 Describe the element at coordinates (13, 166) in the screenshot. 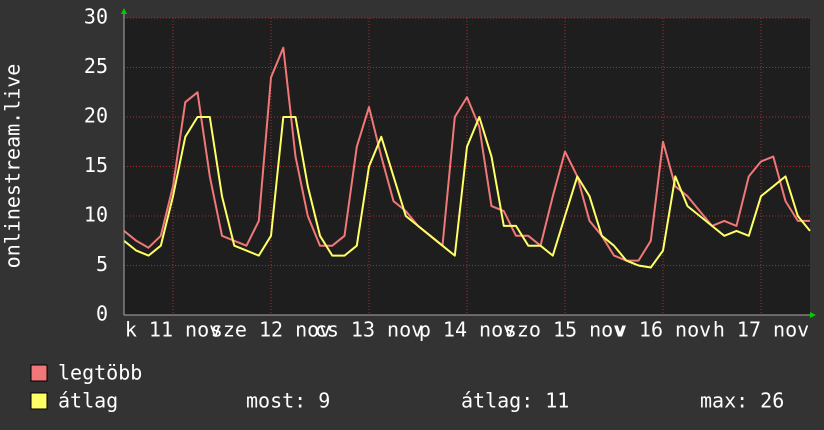

I see `y-axis-label: onlinestream.live` at that location.